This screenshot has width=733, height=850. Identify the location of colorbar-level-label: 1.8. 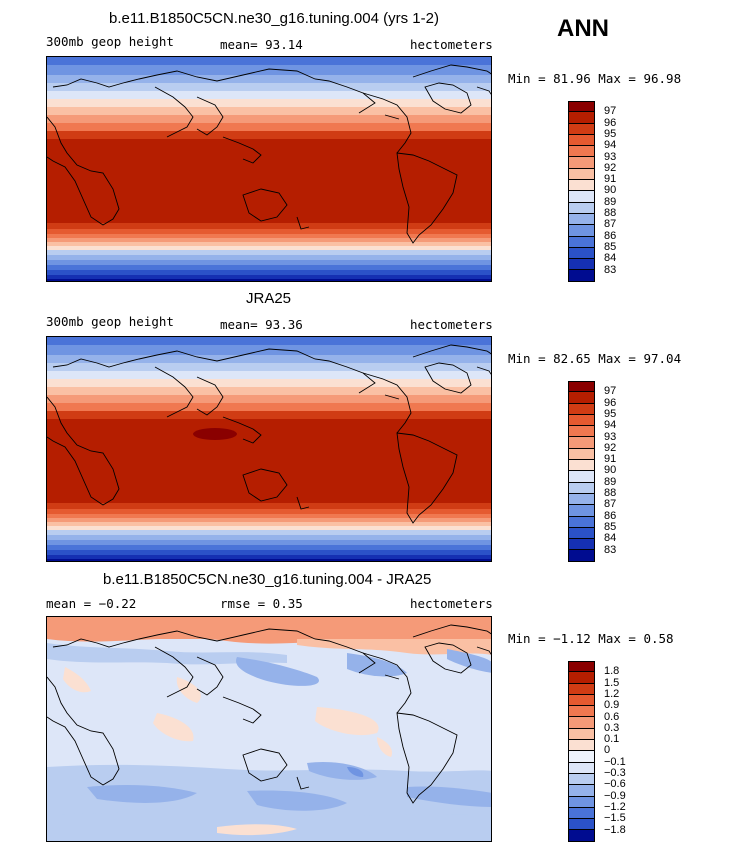
(612, 671).